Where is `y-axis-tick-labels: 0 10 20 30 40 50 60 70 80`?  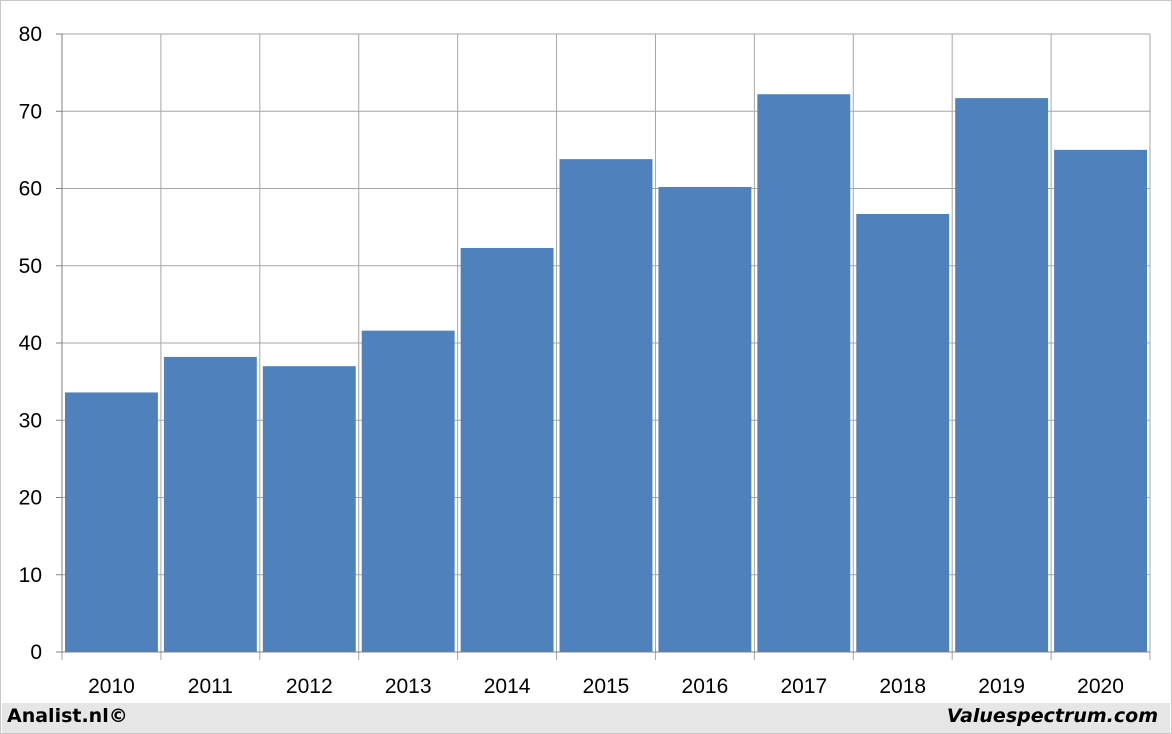
y-axis-tick-labels: 0 10 20 30 40 50 60 70 80 is located at coordinates (30, 343).